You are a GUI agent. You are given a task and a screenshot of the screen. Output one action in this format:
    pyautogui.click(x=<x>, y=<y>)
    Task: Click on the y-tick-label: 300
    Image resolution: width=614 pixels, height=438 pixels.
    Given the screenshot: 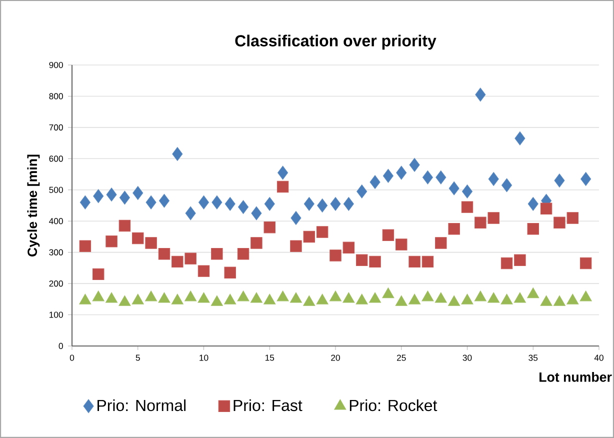 What is the action you would take?
    pyautogui.click(x=56, y=252)
    